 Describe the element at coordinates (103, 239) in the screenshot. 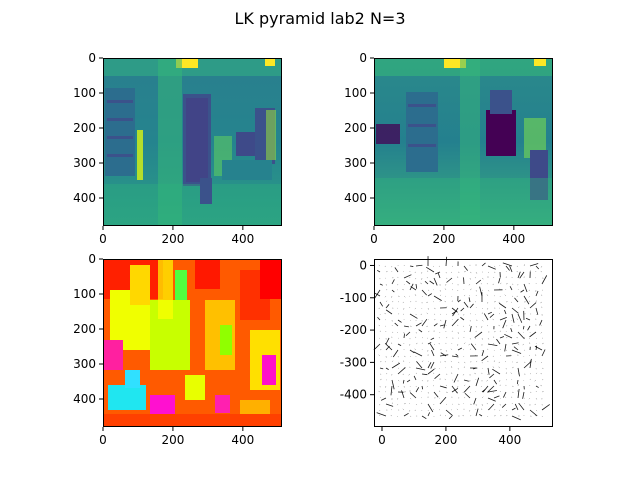

I see `panel-1-xtick-label: 0` at that location.